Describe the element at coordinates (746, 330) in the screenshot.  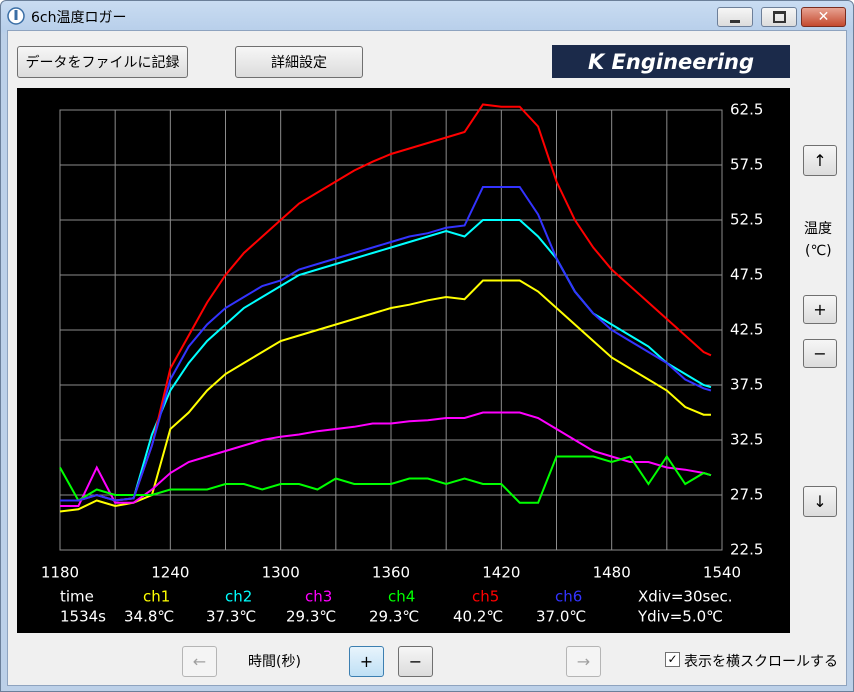
I see `y-tick-label: 42.5` at that location.